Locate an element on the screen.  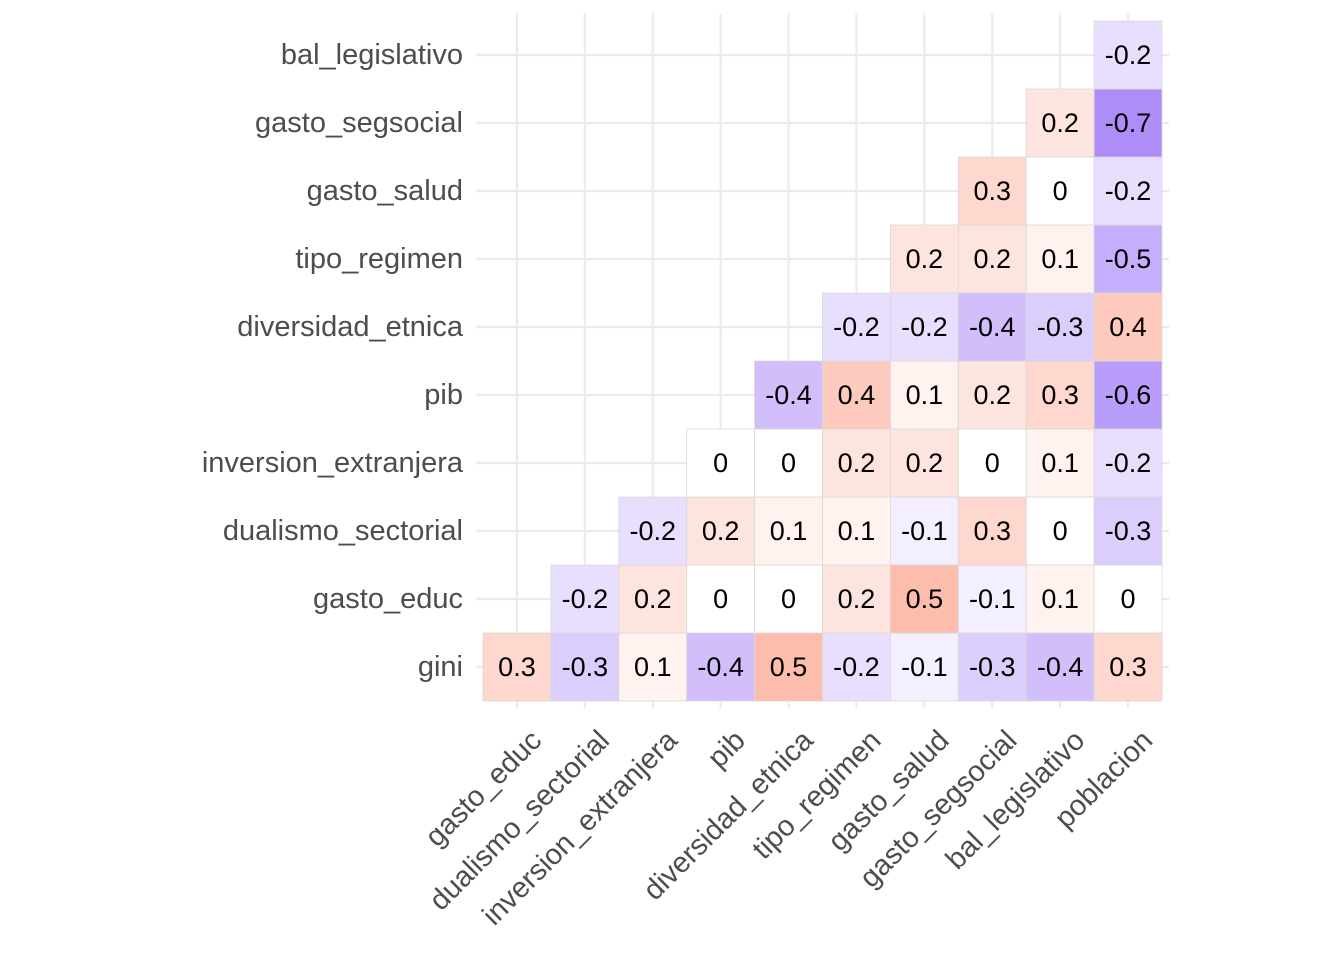
y-tick-label: gasto_segsocial is located at coordinates (359, 123).